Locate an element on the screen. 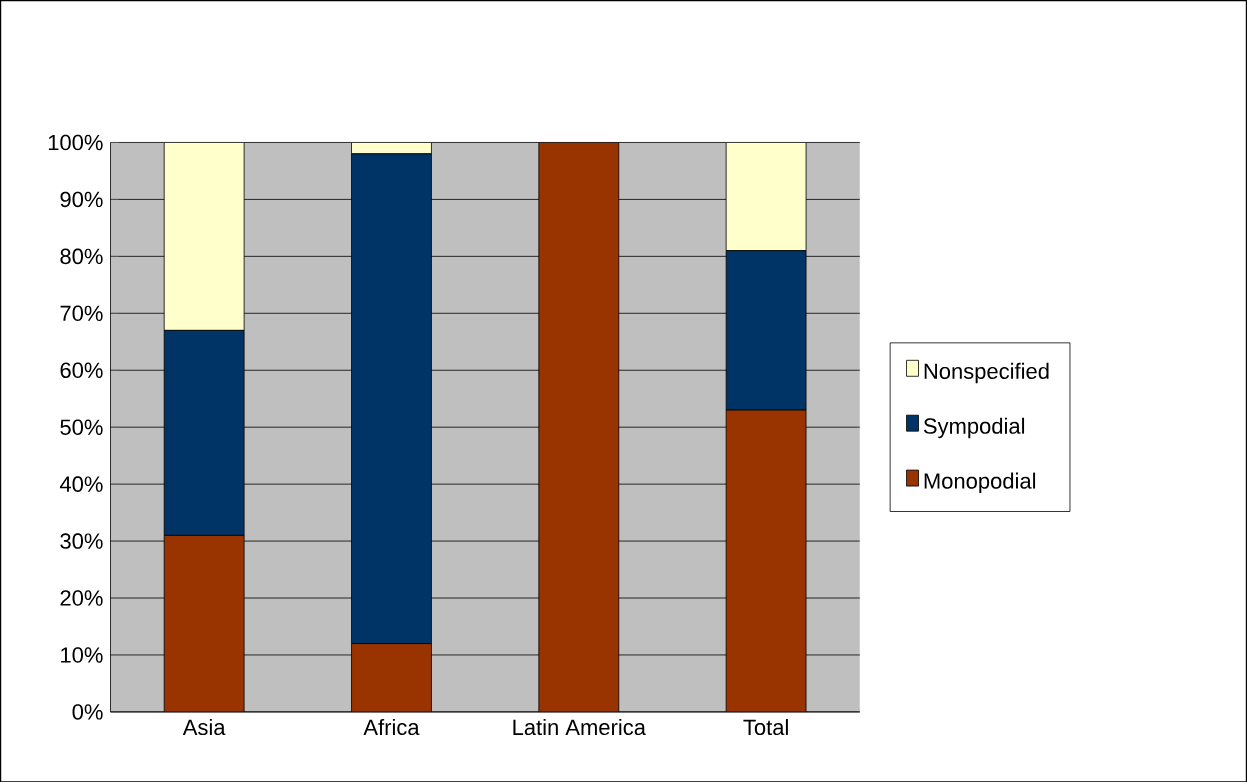  y-tick-label: 40% is located at coordinates (81, 484).